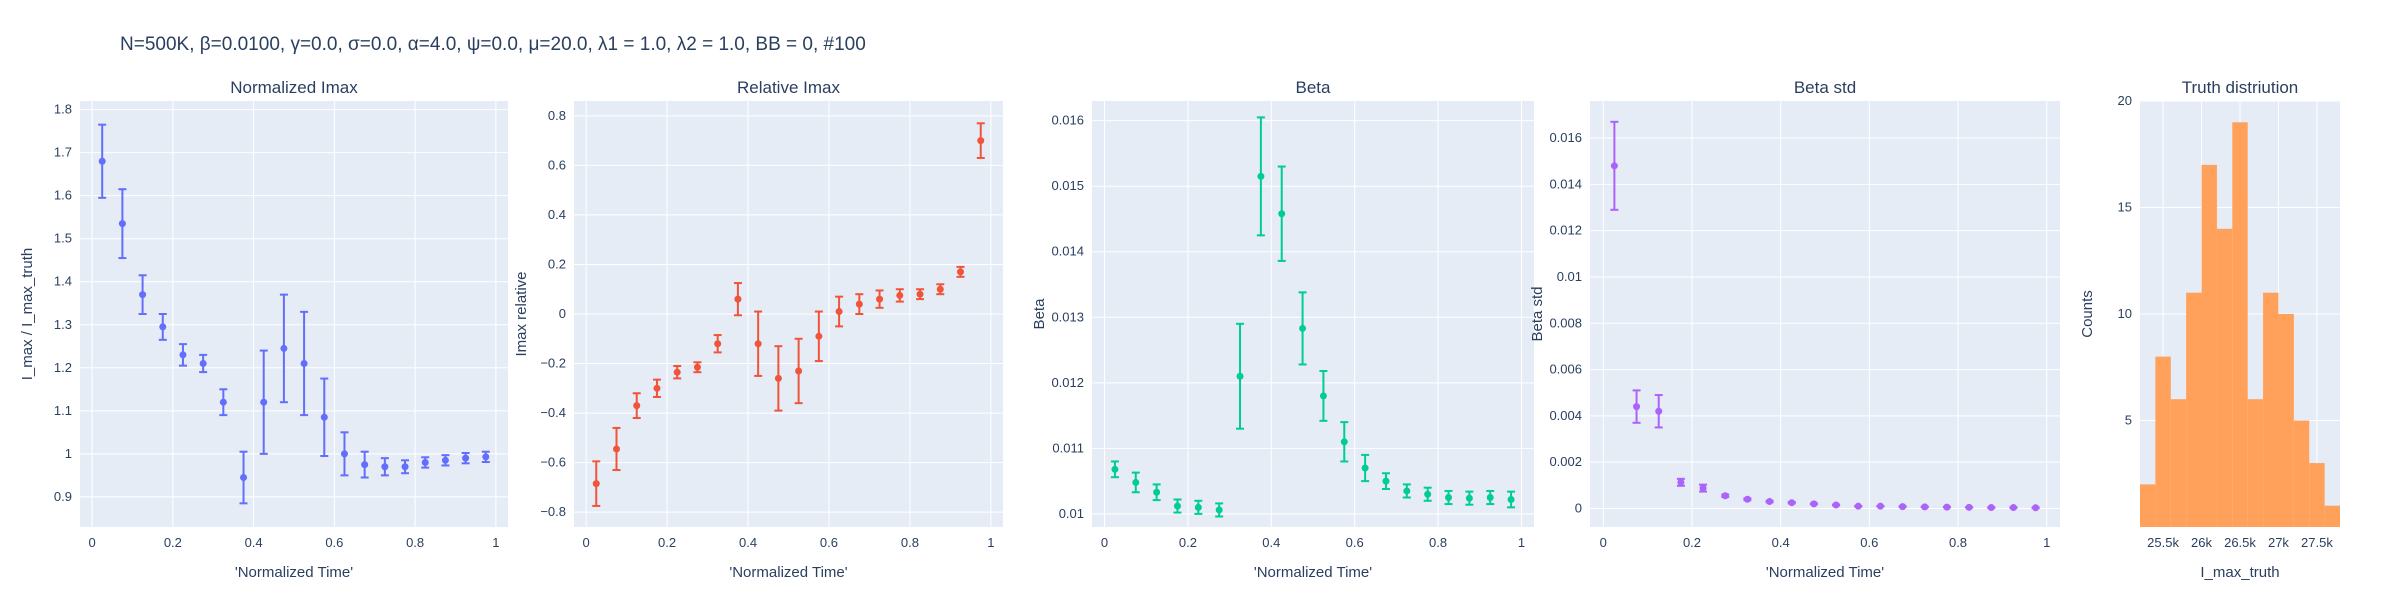 Image resolution: width=2400 pixels, height=600 pixels. I want to click on y-axis-title: Imax relative, so click(521, 313).